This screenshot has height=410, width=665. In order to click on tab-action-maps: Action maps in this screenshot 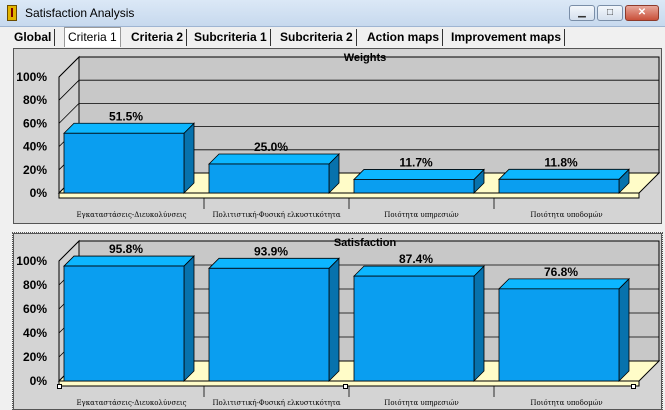, I will do `click(404, 37)`.